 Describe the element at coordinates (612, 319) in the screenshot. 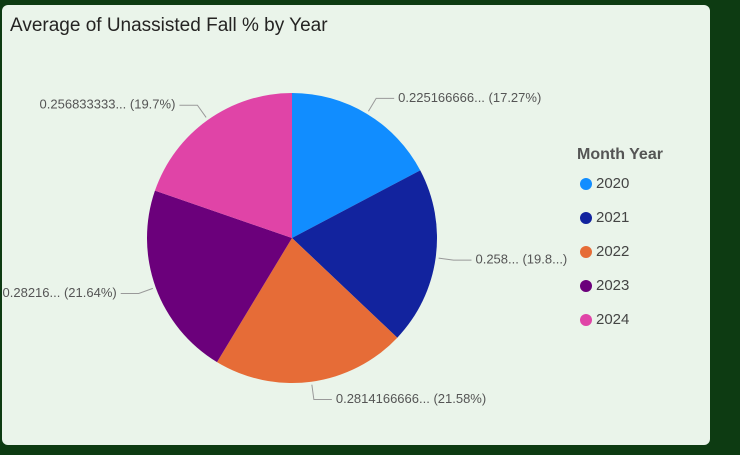

I see `legend-label: 2024` at that location.